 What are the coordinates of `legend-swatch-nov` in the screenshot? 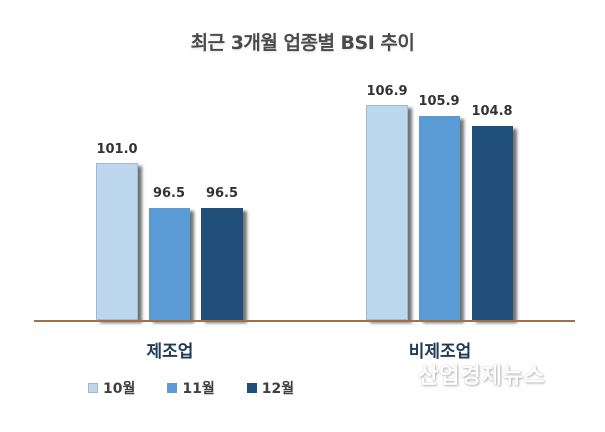 It's located at (172, 388).